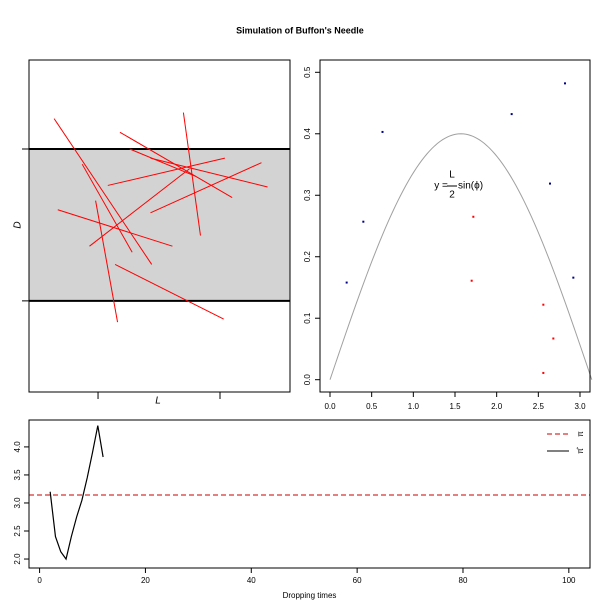  I want to click on y-tick-label: 4.0, so click(17, 447).